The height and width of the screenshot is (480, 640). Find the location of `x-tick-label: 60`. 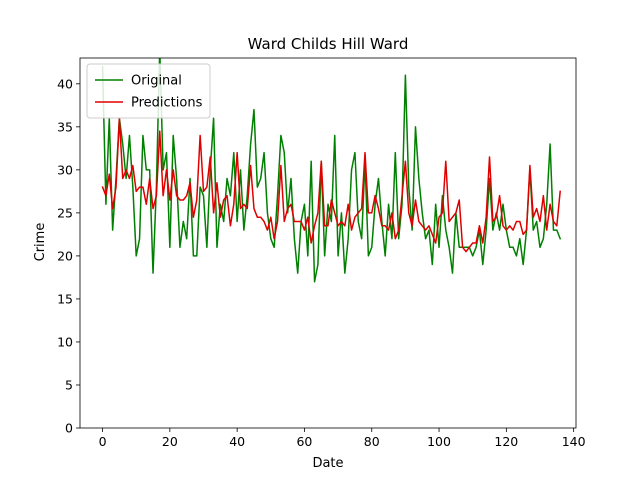

x-tick-label: 60 is located at coordinates (304, 441).